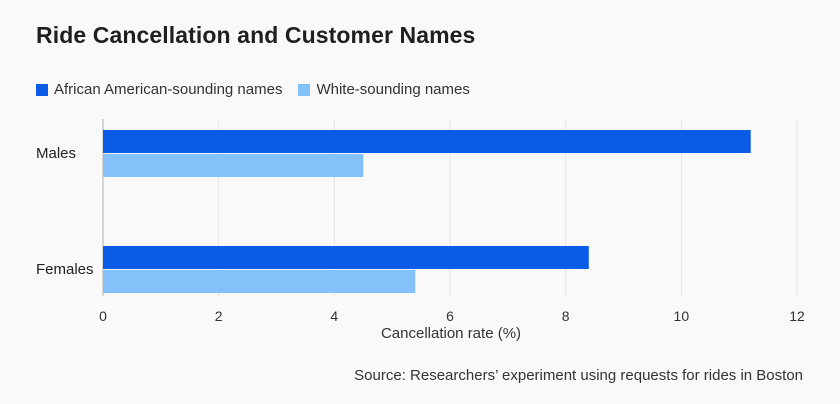 Image resolution: width=840 pixels, height=404 pixels. I want to click on bar-males-white, so click(233, 165).